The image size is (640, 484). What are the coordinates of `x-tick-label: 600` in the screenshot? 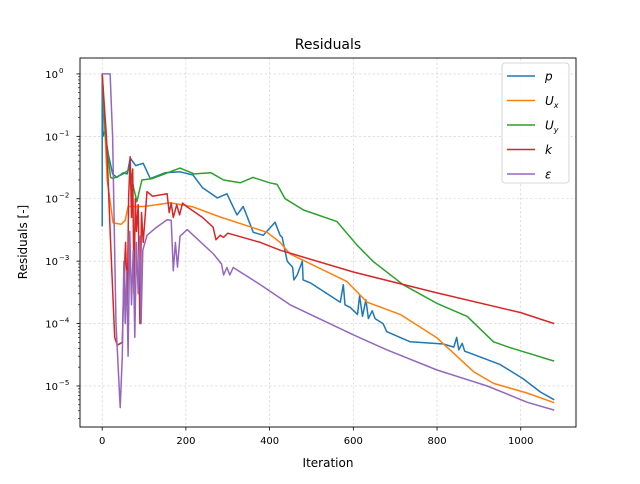 It's located at (353, 441).